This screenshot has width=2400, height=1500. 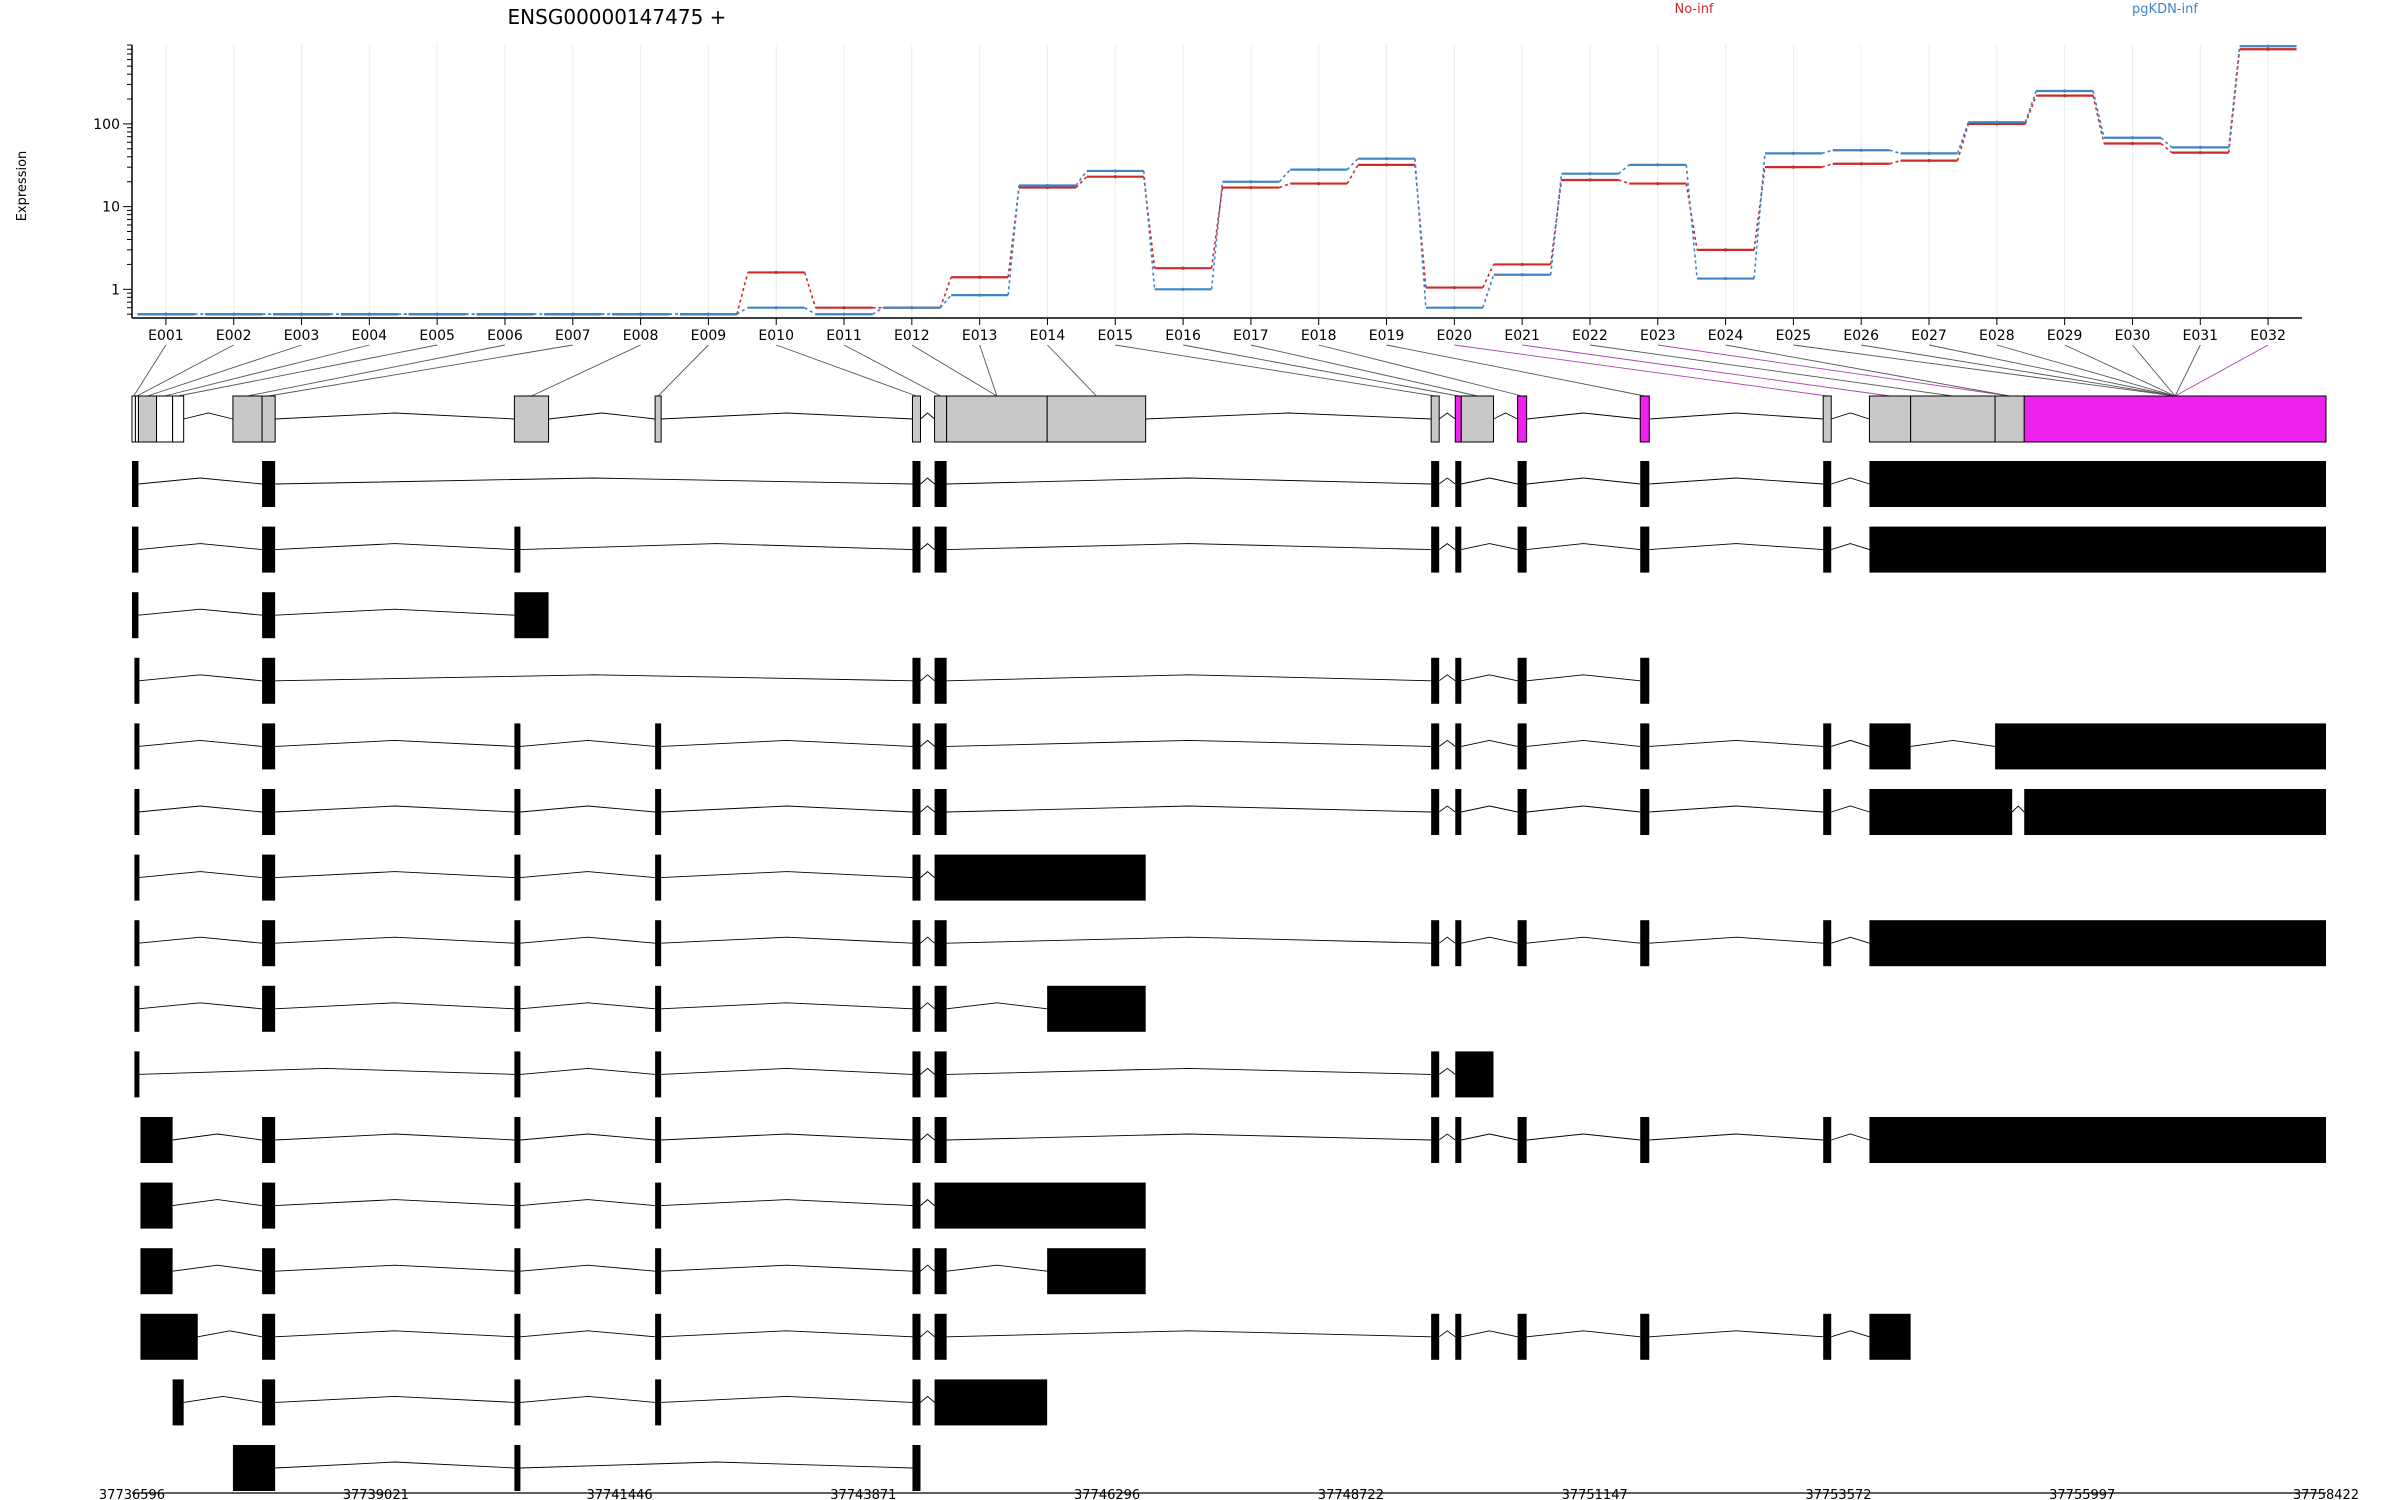 I want to click on x-tick-label: E002, so click(x=234, y=336).